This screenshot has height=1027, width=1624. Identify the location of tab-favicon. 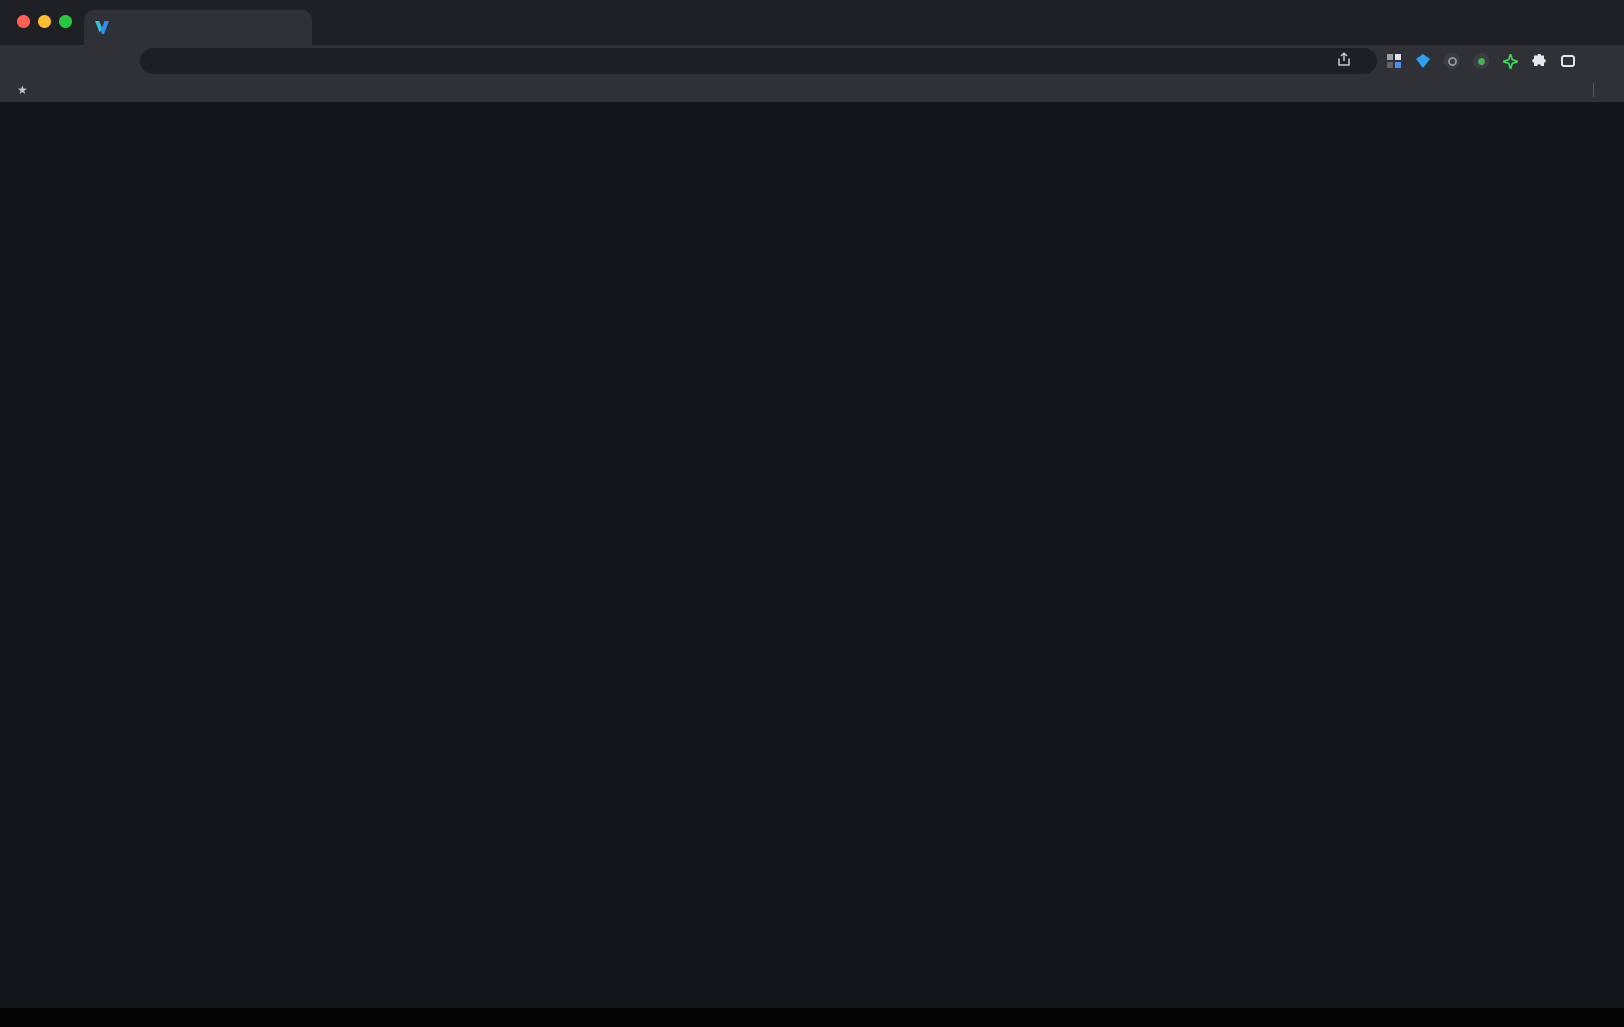
(102, 27).